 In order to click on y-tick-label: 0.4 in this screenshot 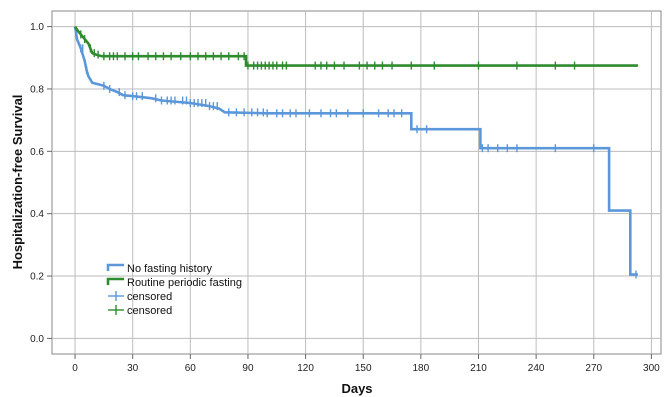, I will do `click(37, 214)`.